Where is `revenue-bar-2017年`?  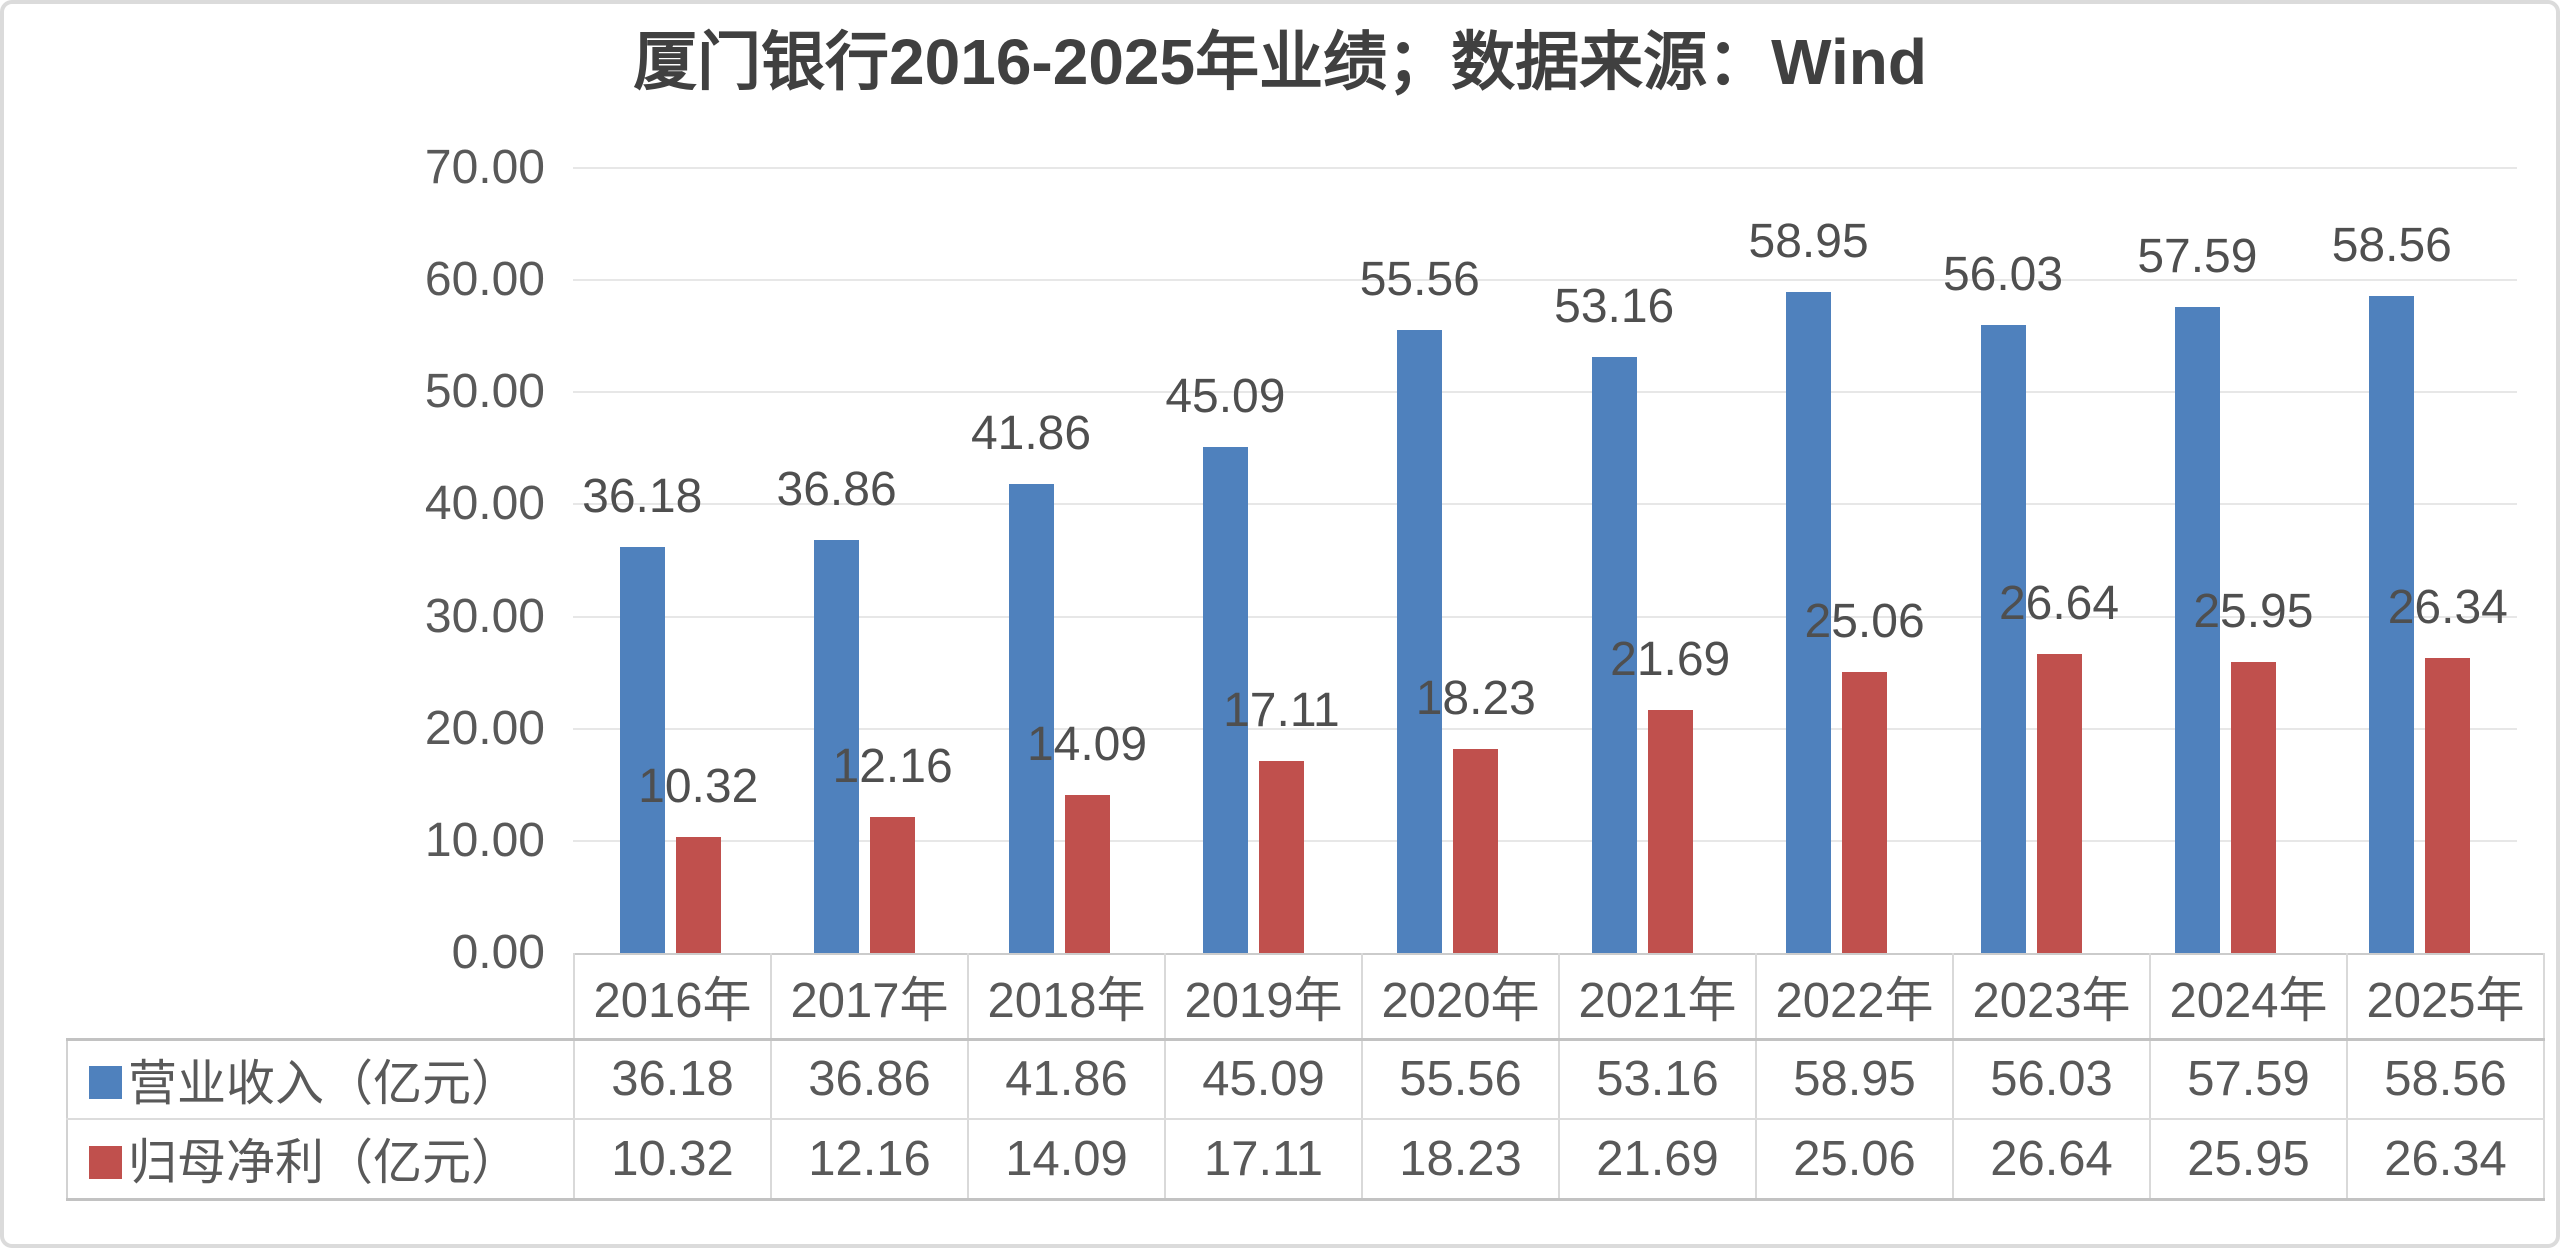 revenue-bar-2017年 is located at coordinates (837, 746).